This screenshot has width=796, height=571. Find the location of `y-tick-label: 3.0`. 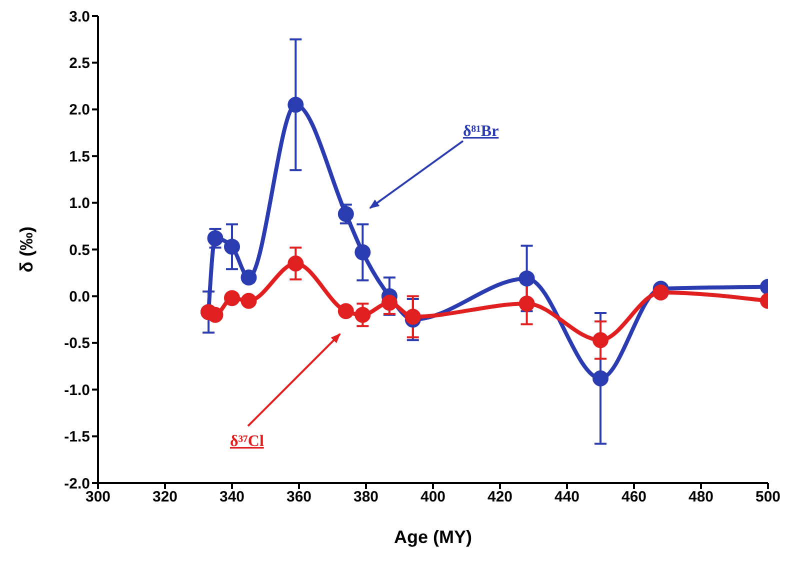

y-tick-label: 3.0 is located at coordinates (79, 17).